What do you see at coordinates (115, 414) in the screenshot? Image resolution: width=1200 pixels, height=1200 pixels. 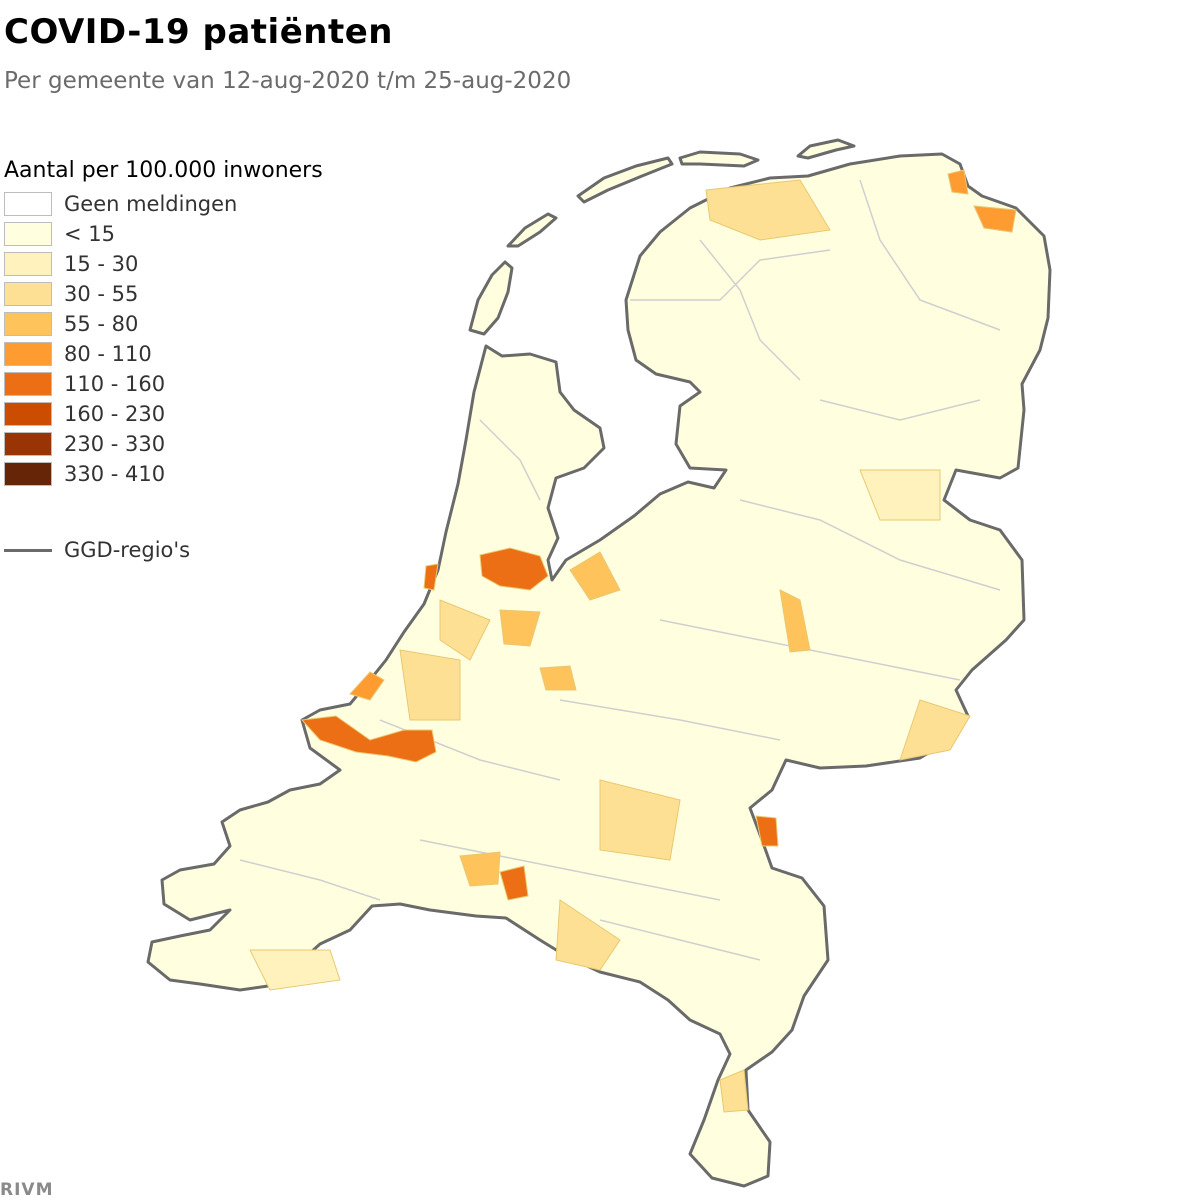 I see `legend-label: 160 - 230` at bounding box center [115, 414].